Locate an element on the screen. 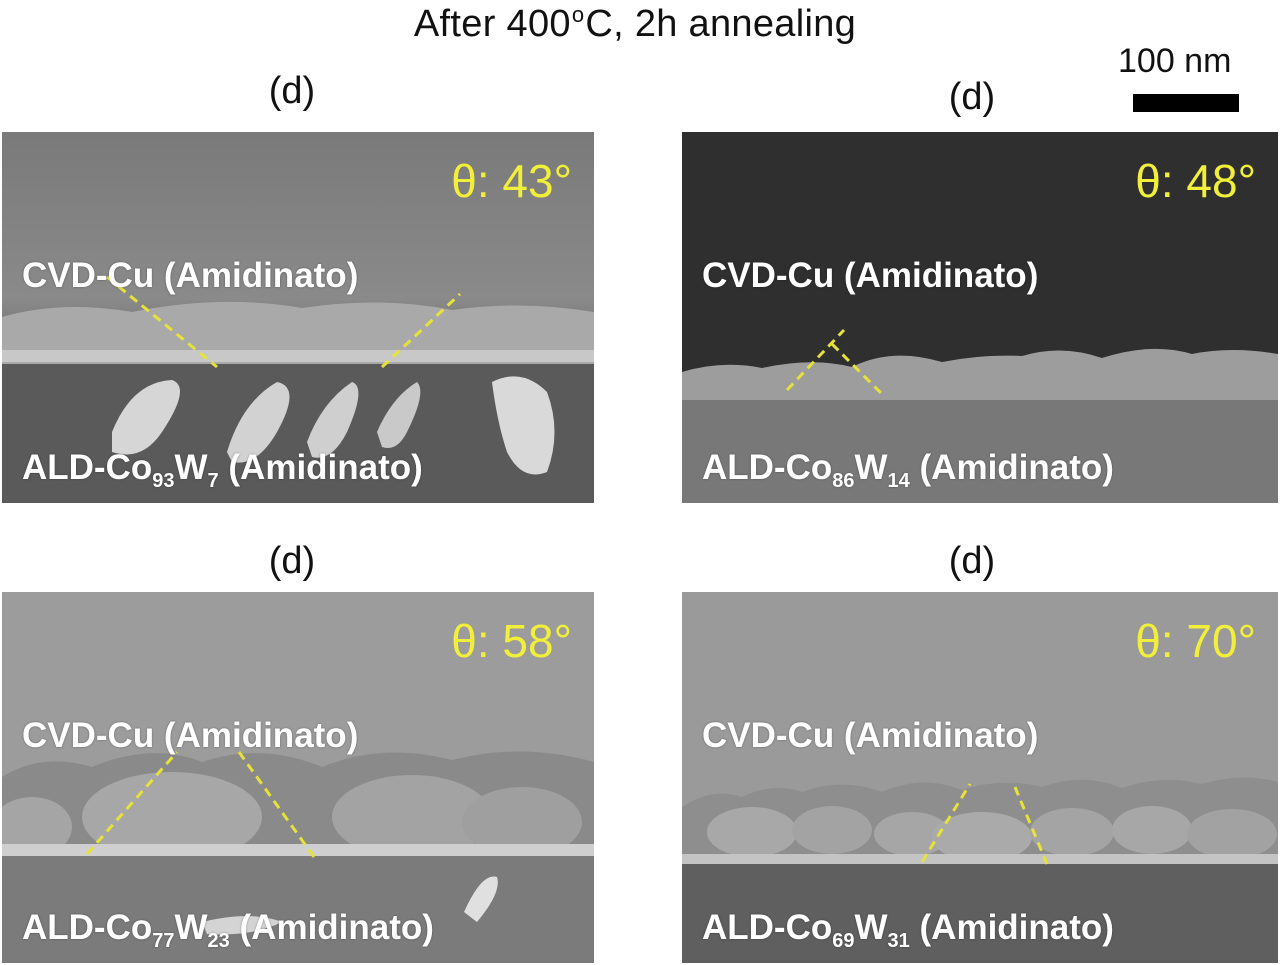 This screenshot has width=1280, height=965. scale-bar-label: 100 nm is located at coordinates (1175, 61).